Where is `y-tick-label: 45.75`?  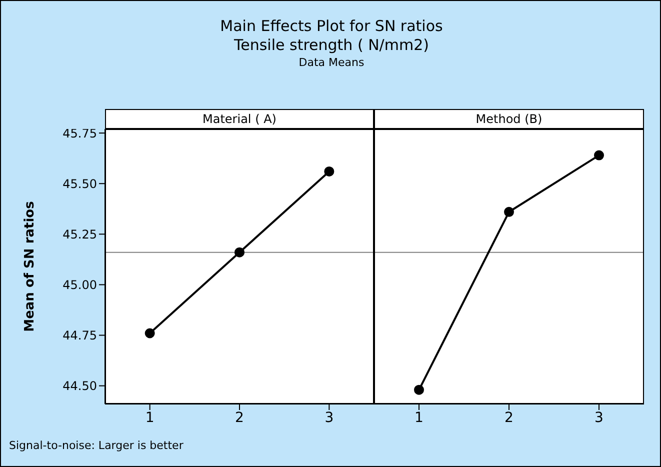 y-tick-label: 45.75 is located at coordinates (79, 133).